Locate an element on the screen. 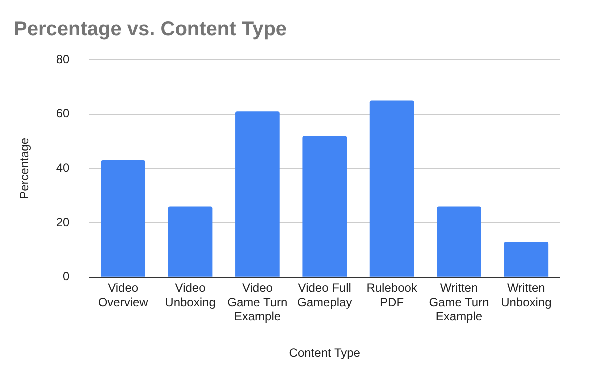  y-tick-label: 0 is located at coordinates (66, 277).